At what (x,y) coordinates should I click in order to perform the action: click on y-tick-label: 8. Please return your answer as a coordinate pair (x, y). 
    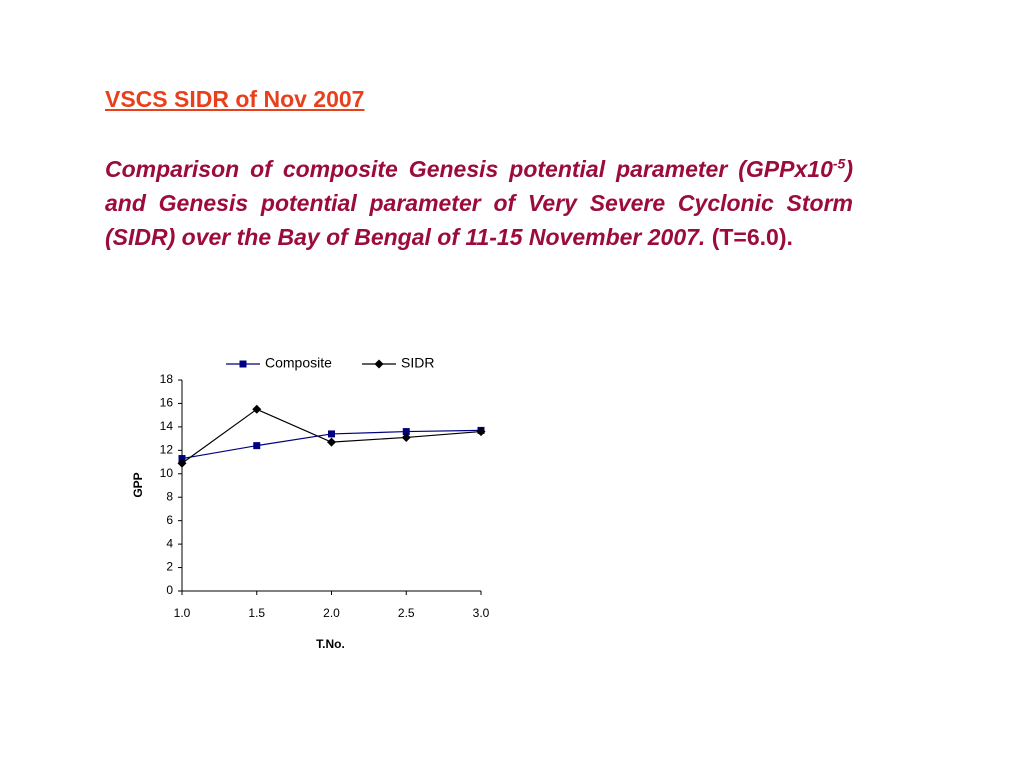
    Looking at the image, I should click on (169, 496).